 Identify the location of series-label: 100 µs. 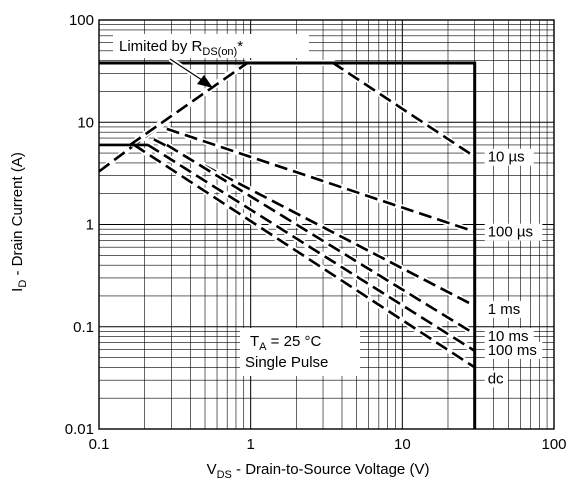
(510, 232).